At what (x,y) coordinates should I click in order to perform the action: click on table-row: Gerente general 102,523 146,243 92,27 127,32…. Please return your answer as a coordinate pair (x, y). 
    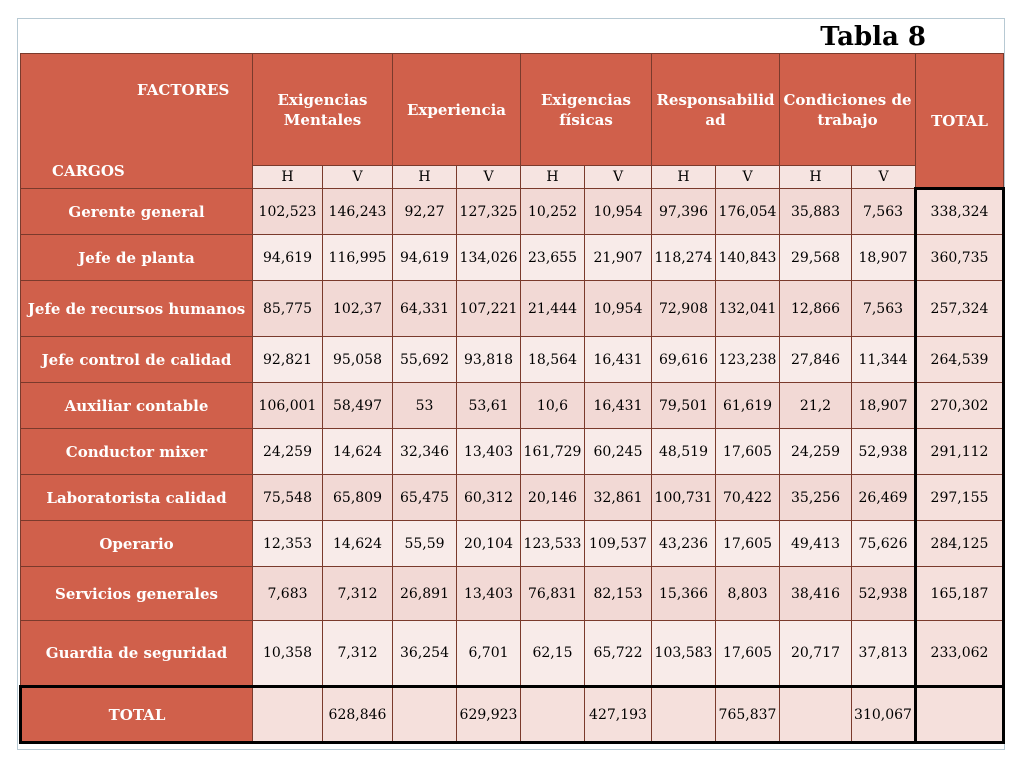
    Looking at the image, I should click on (512, 211).